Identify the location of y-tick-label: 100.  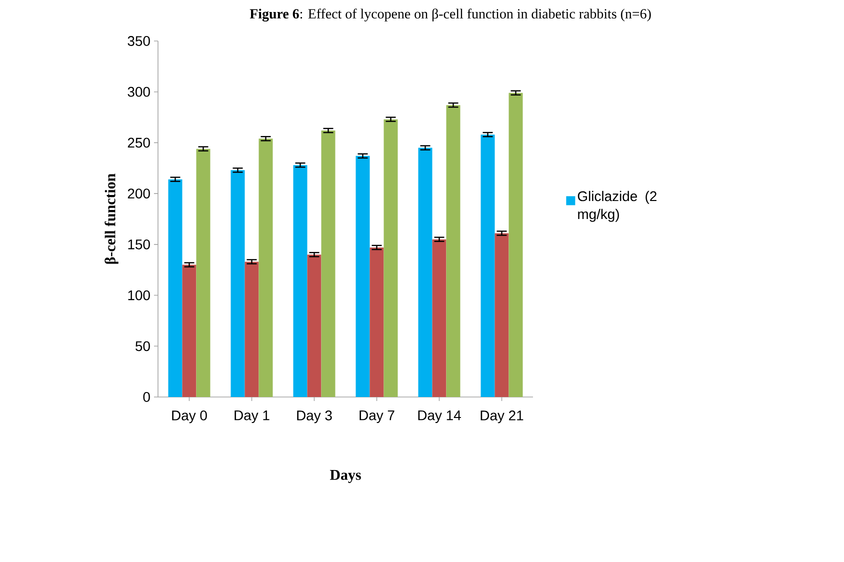
(139, 295).